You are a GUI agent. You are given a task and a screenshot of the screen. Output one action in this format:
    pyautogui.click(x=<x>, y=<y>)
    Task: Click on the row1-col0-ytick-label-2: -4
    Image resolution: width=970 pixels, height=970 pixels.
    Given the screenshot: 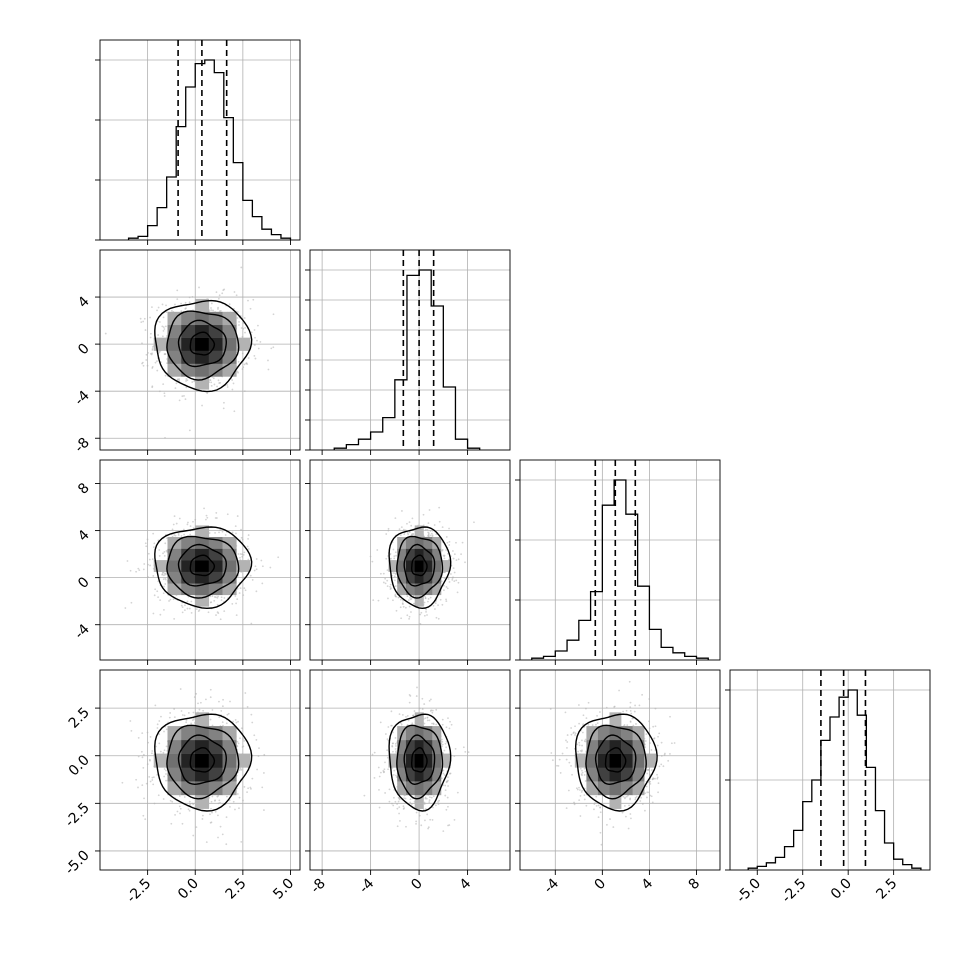 What is the action you would take?
    pyautogui.click(x=82, y=398)
    